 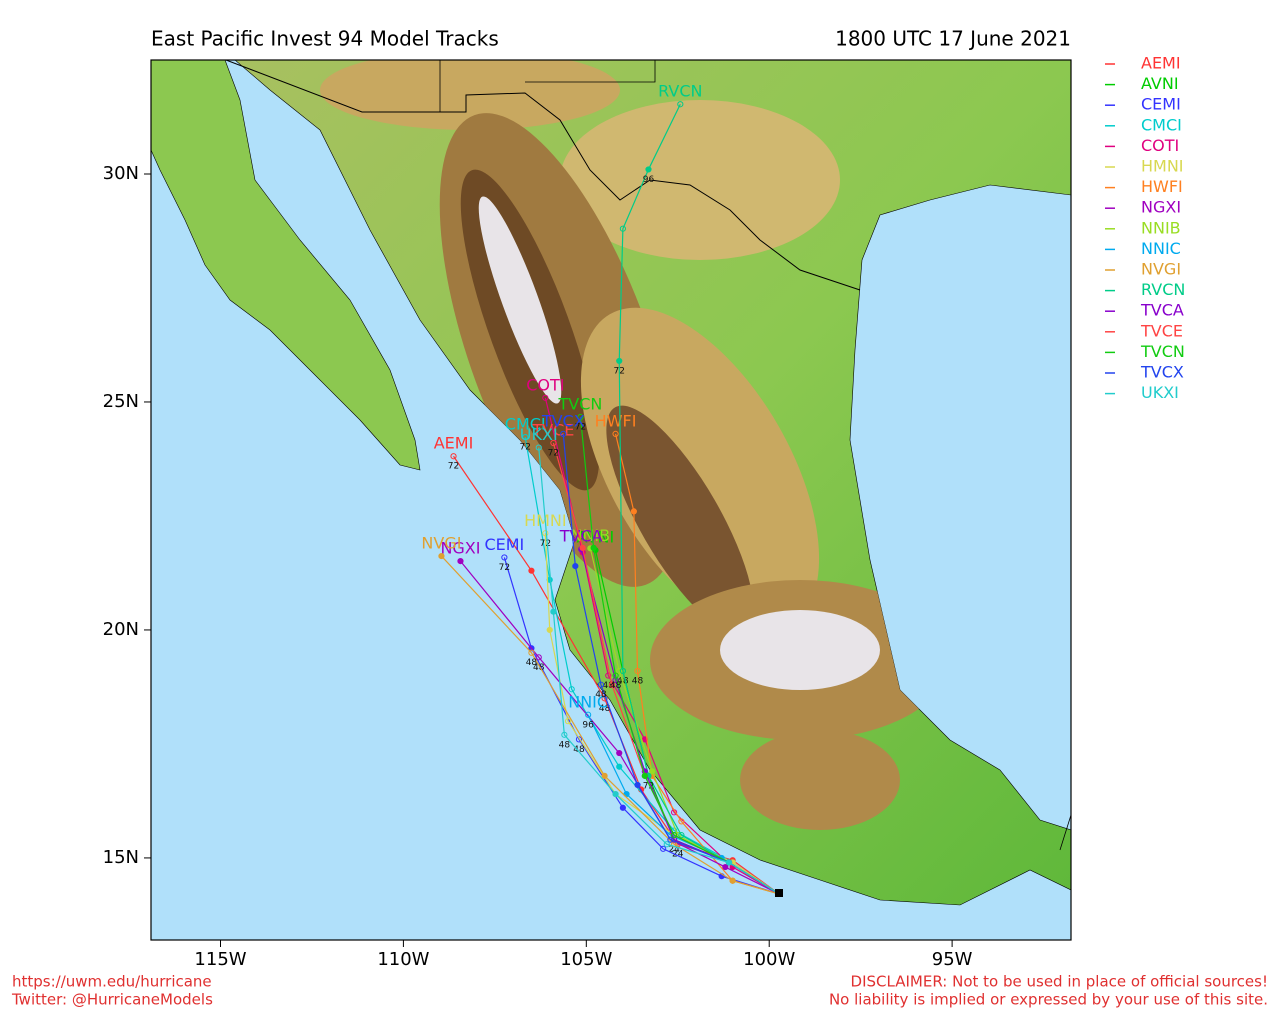 What do you see at coordinates (580, 404) in the screenshot?
I see `track-name: TVCN` at bounding box center [580, 404].